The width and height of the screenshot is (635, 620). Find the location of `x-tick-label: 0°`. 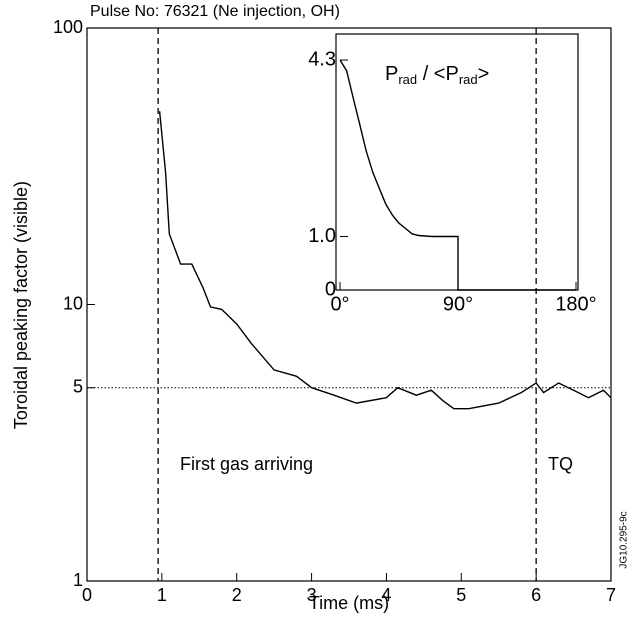

x-tick-label: 0° is located at coordinates (339, 304).